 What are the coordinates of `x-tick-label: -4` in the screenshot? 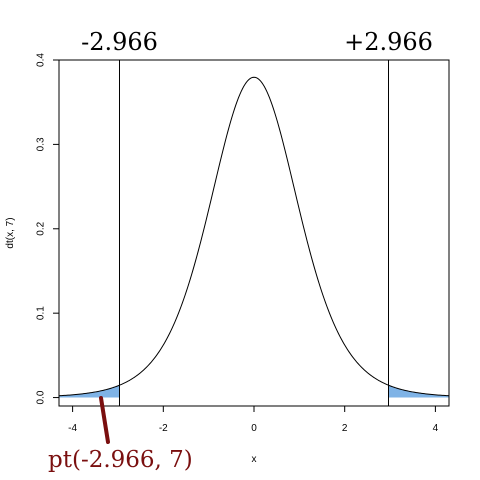 It's located at (72, 428).